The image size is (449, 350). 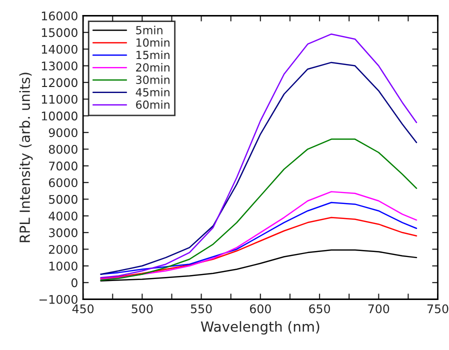 What do you see at coordinates (59, 299) in the screenshot?
I see `y-tick-label: −1000` at bounding box center [59, 299].